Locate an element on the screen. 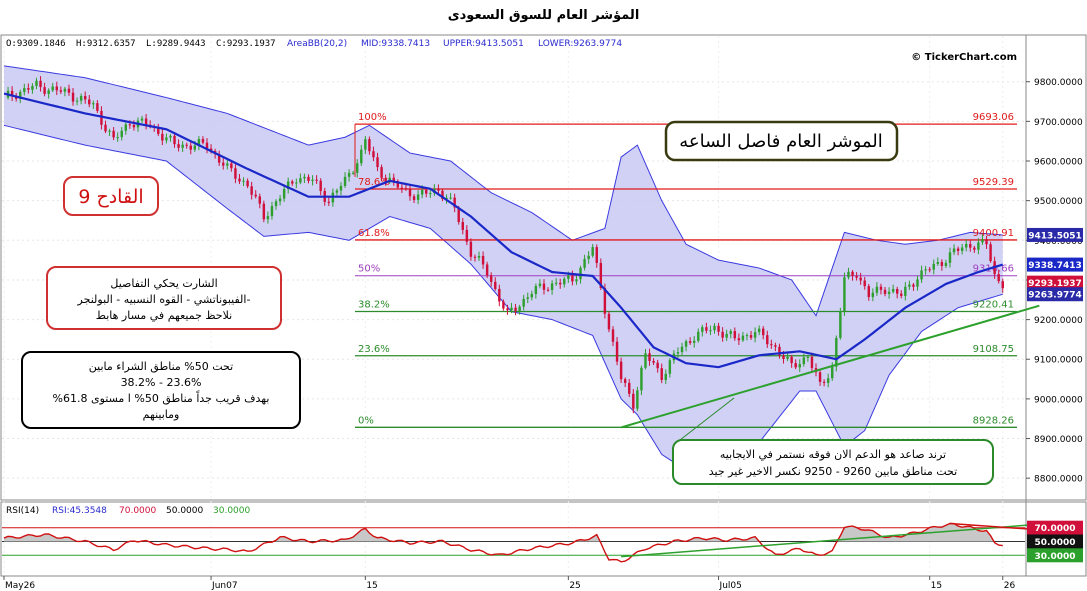 This screenshot has height=591, width=1087. watermark: © TickerChart.com is located at coordinates (964, 57).